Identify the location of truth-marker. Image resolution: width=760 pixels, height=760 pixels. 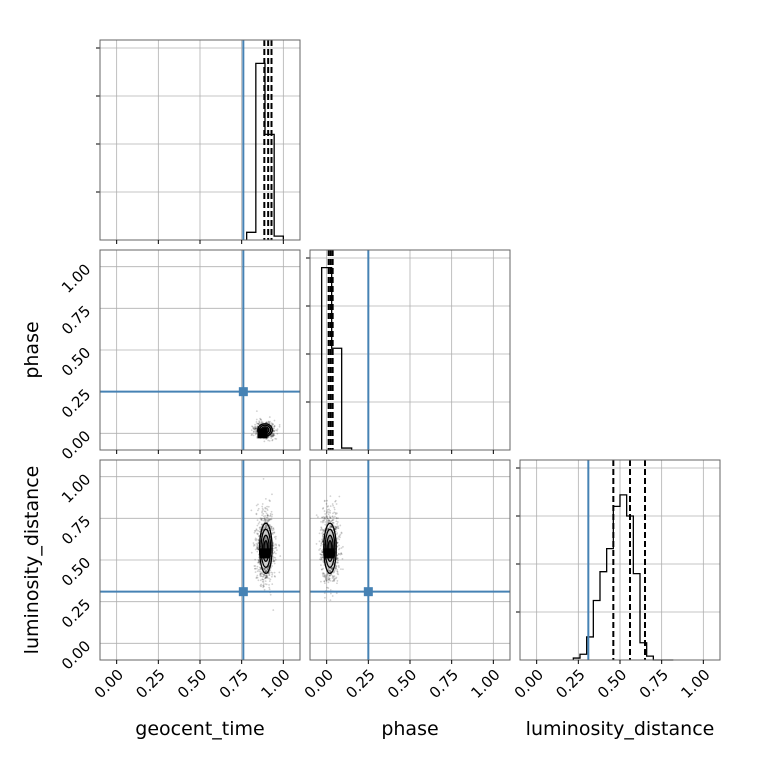
(368, 592).